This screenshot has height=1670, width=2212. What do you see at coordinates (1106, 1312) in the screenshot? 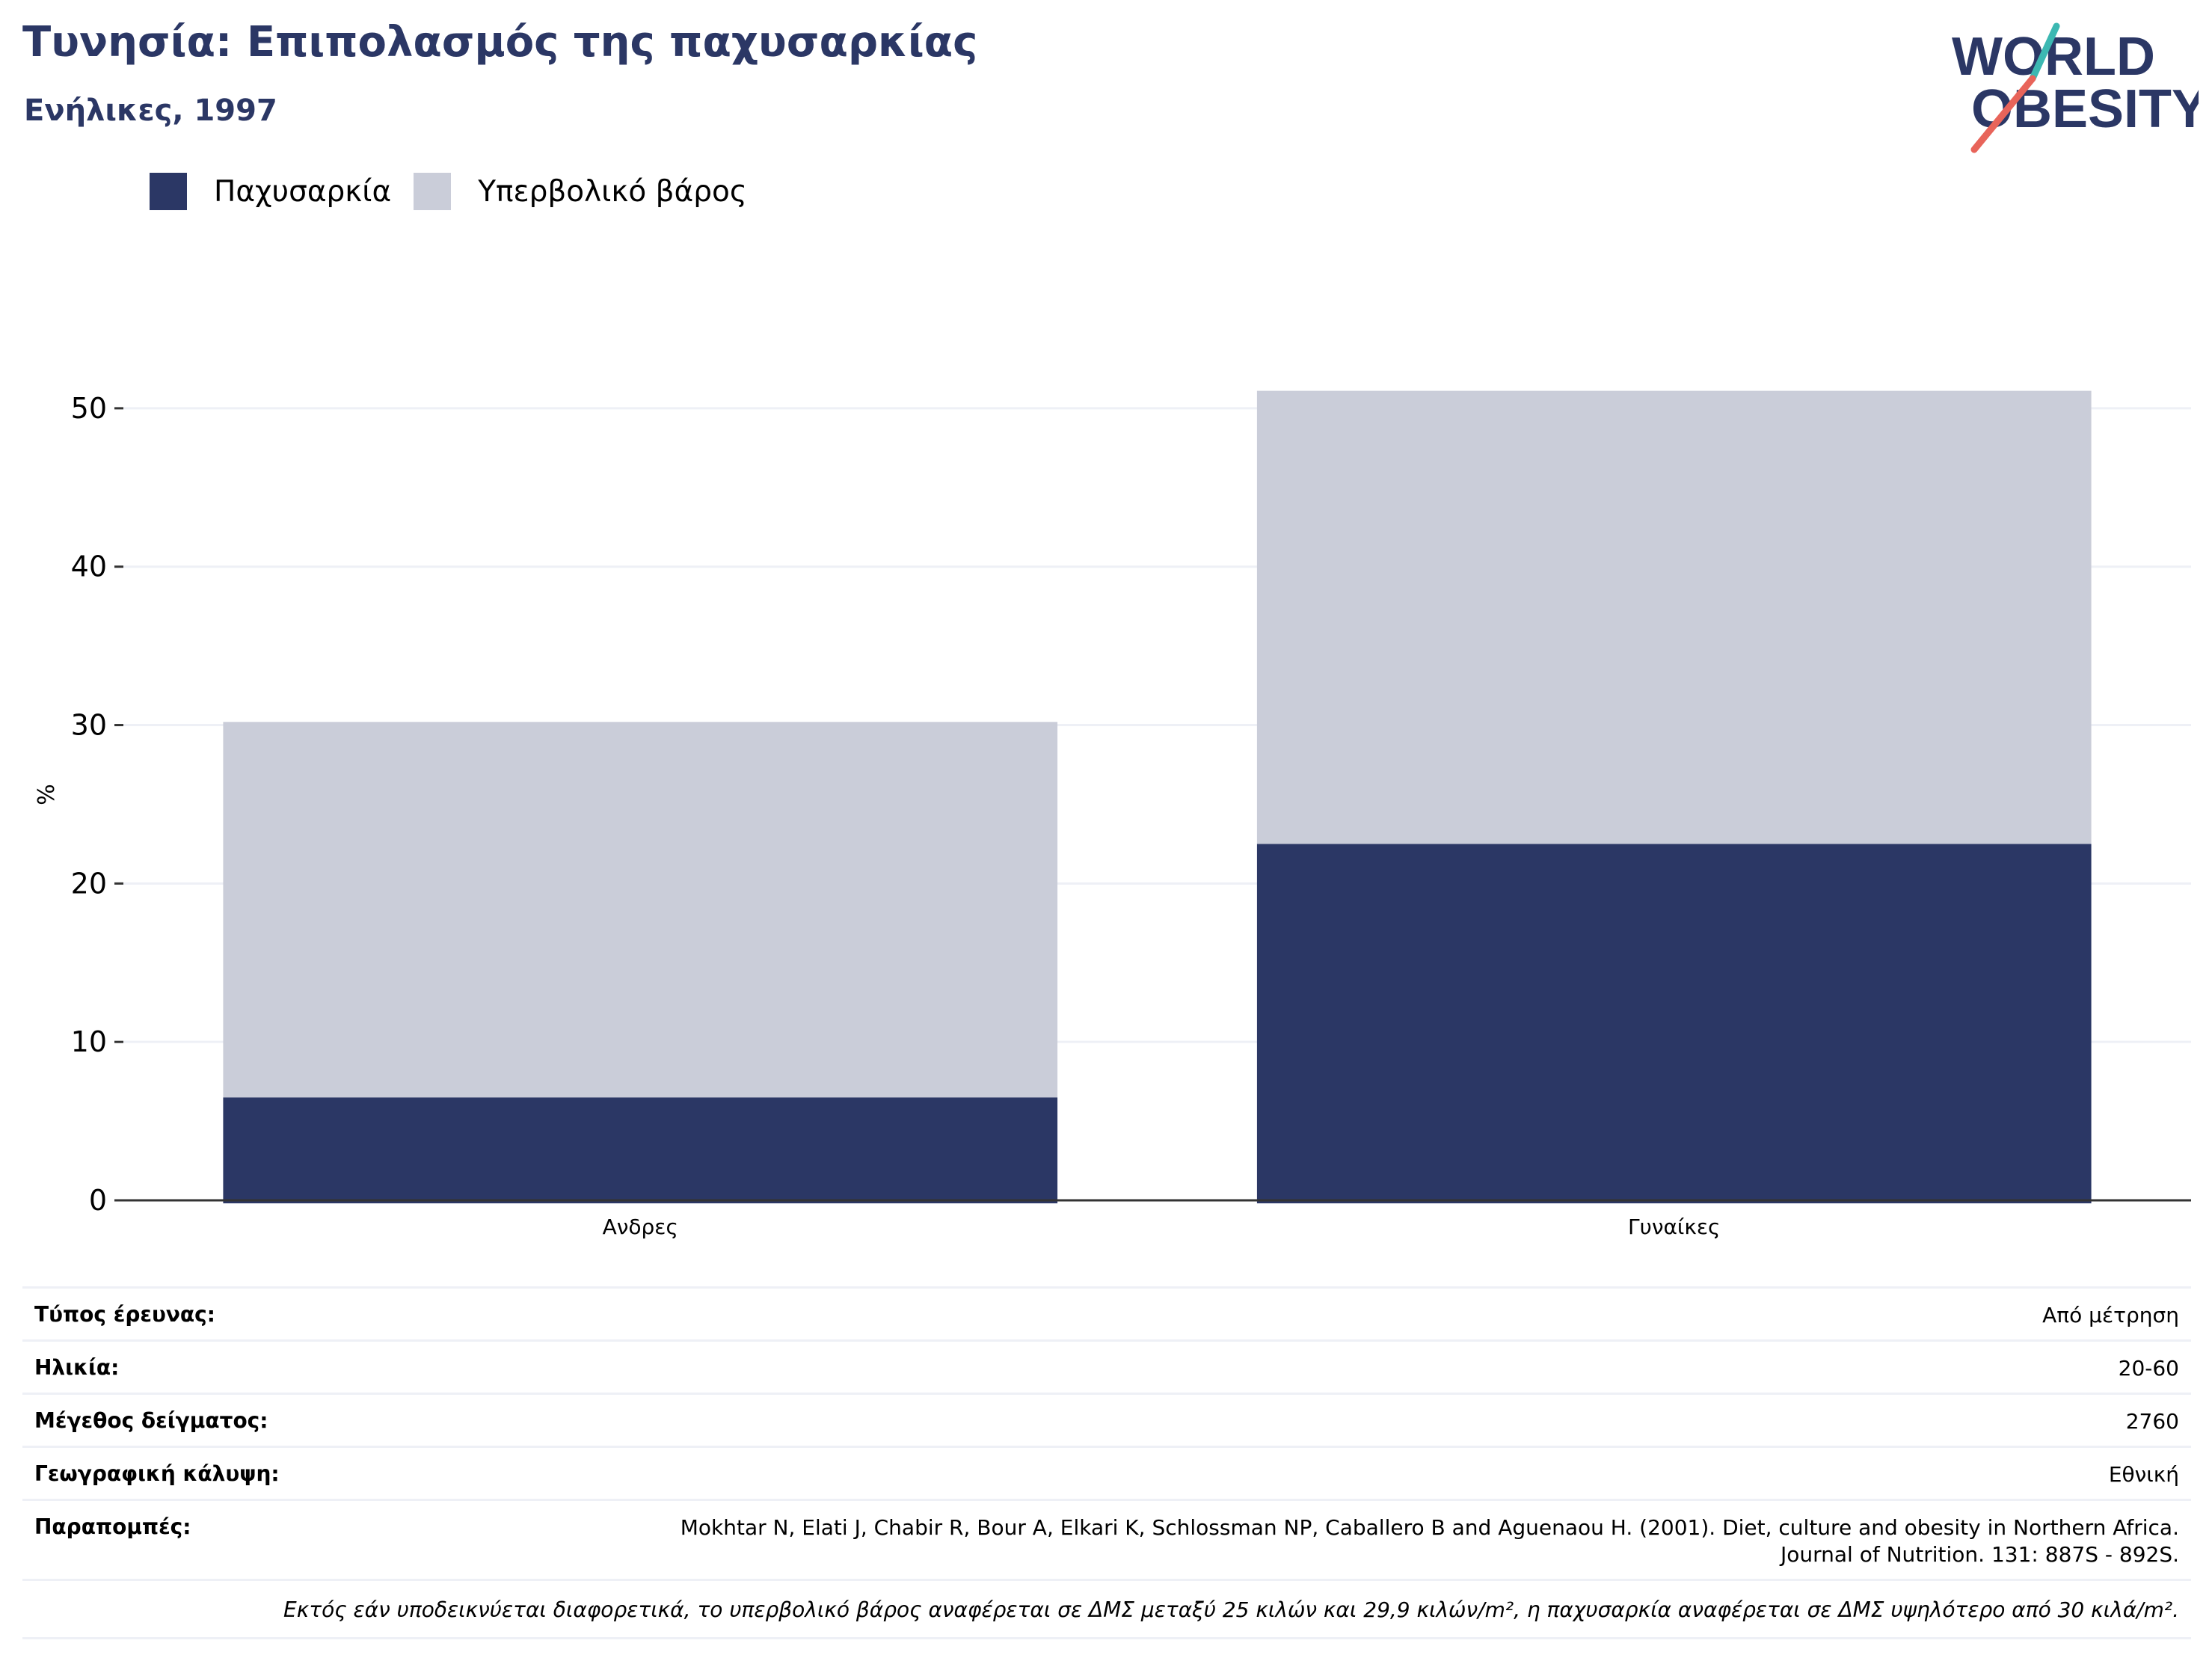
I see `meta-row-survey-type: Τύπος έρευνας: Από μέτρηση` at bounding box center [1106, 1312].